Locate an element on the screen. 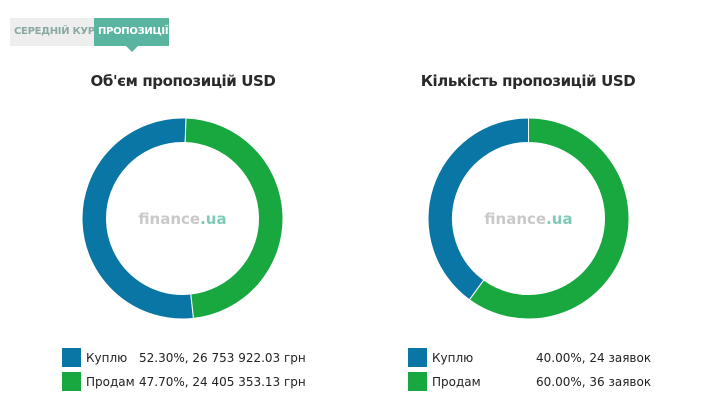  tab-offers: ПРОПОЗИЦІЇ is located at coordinates (131, 35).